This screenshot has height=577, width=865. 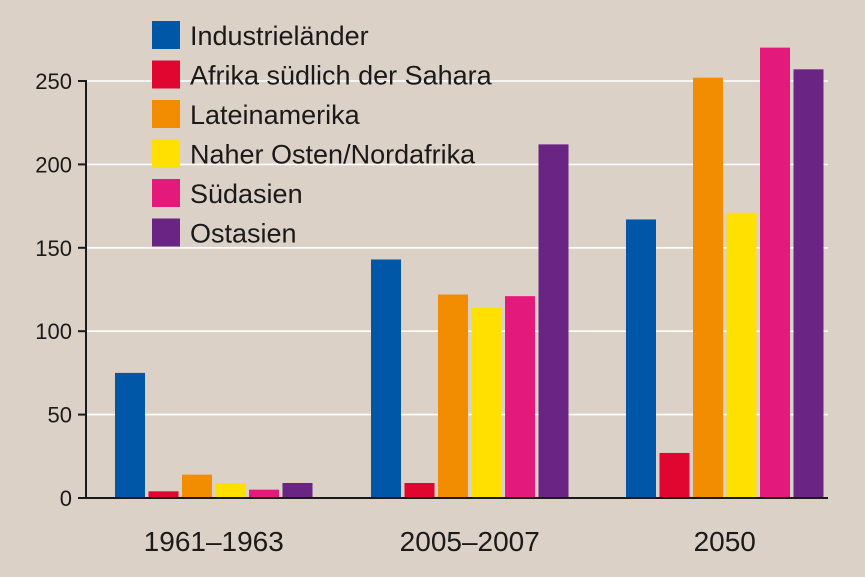 I want to click on y-tick-label: 250, so click(x=53, y=81).